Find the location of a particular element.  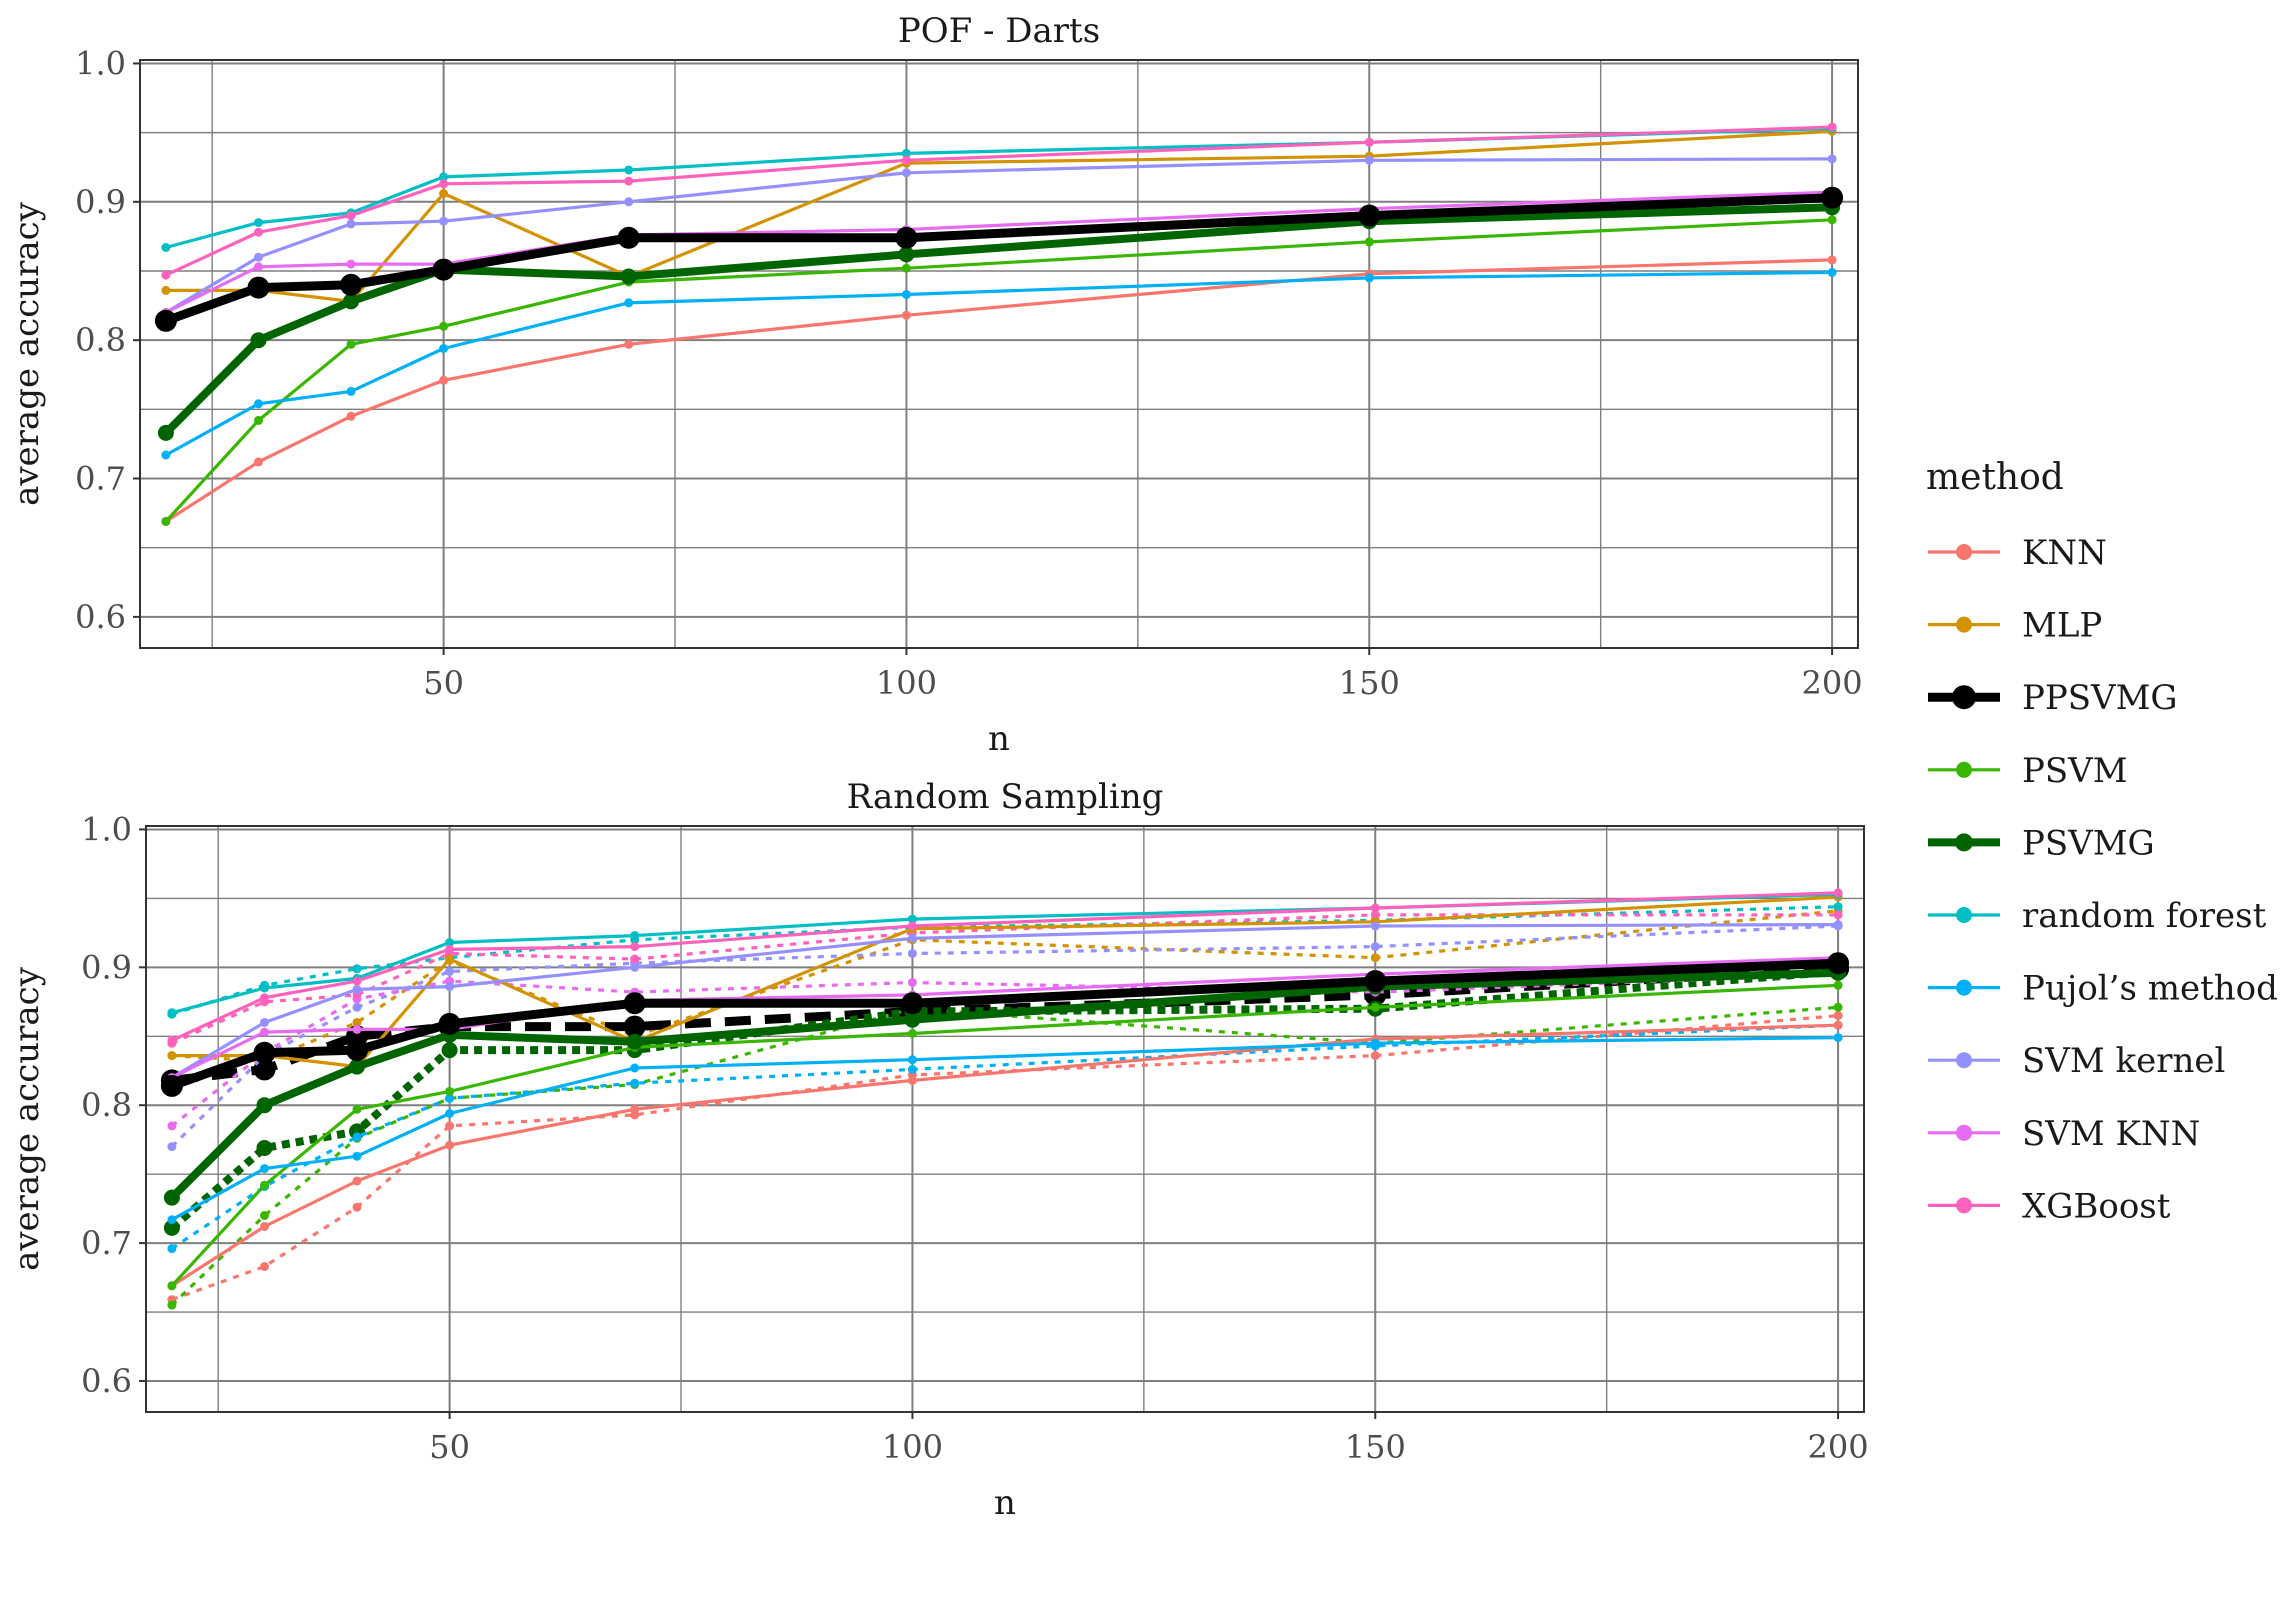

legend-label: MLP is located at coordinates (2062, 626).